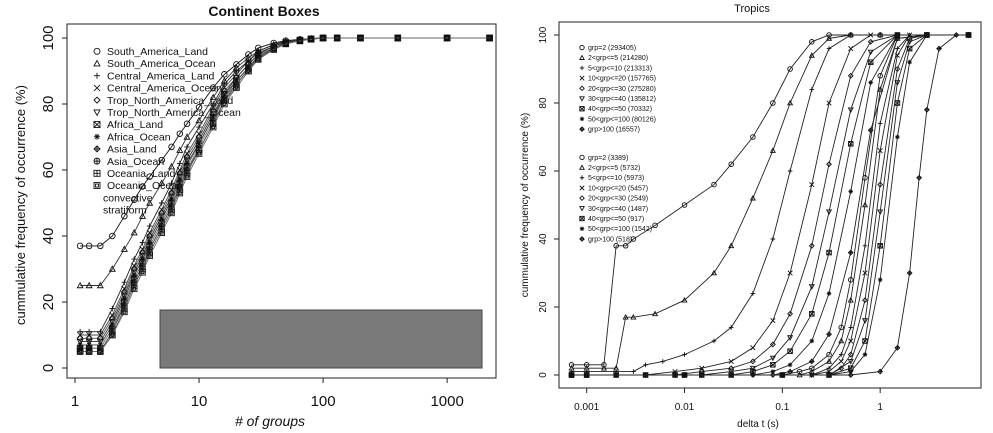 Image resolution: width=993 pixels, height=433 pixels. I want to click on right-x-axis-label: delta t (s), so click(758, 424).